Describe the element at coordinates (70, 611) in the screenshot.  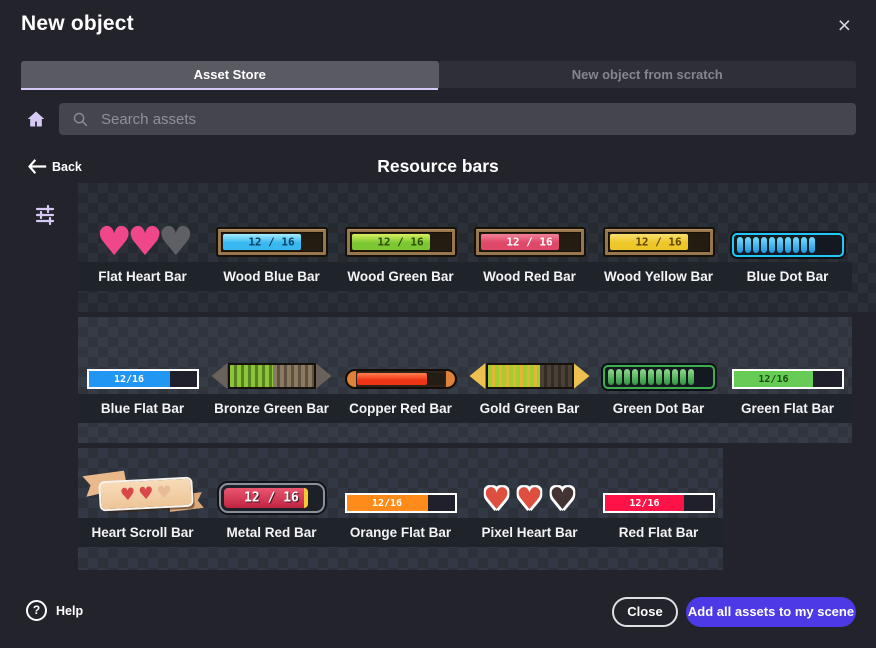
I see `help-button: Help` at that location.